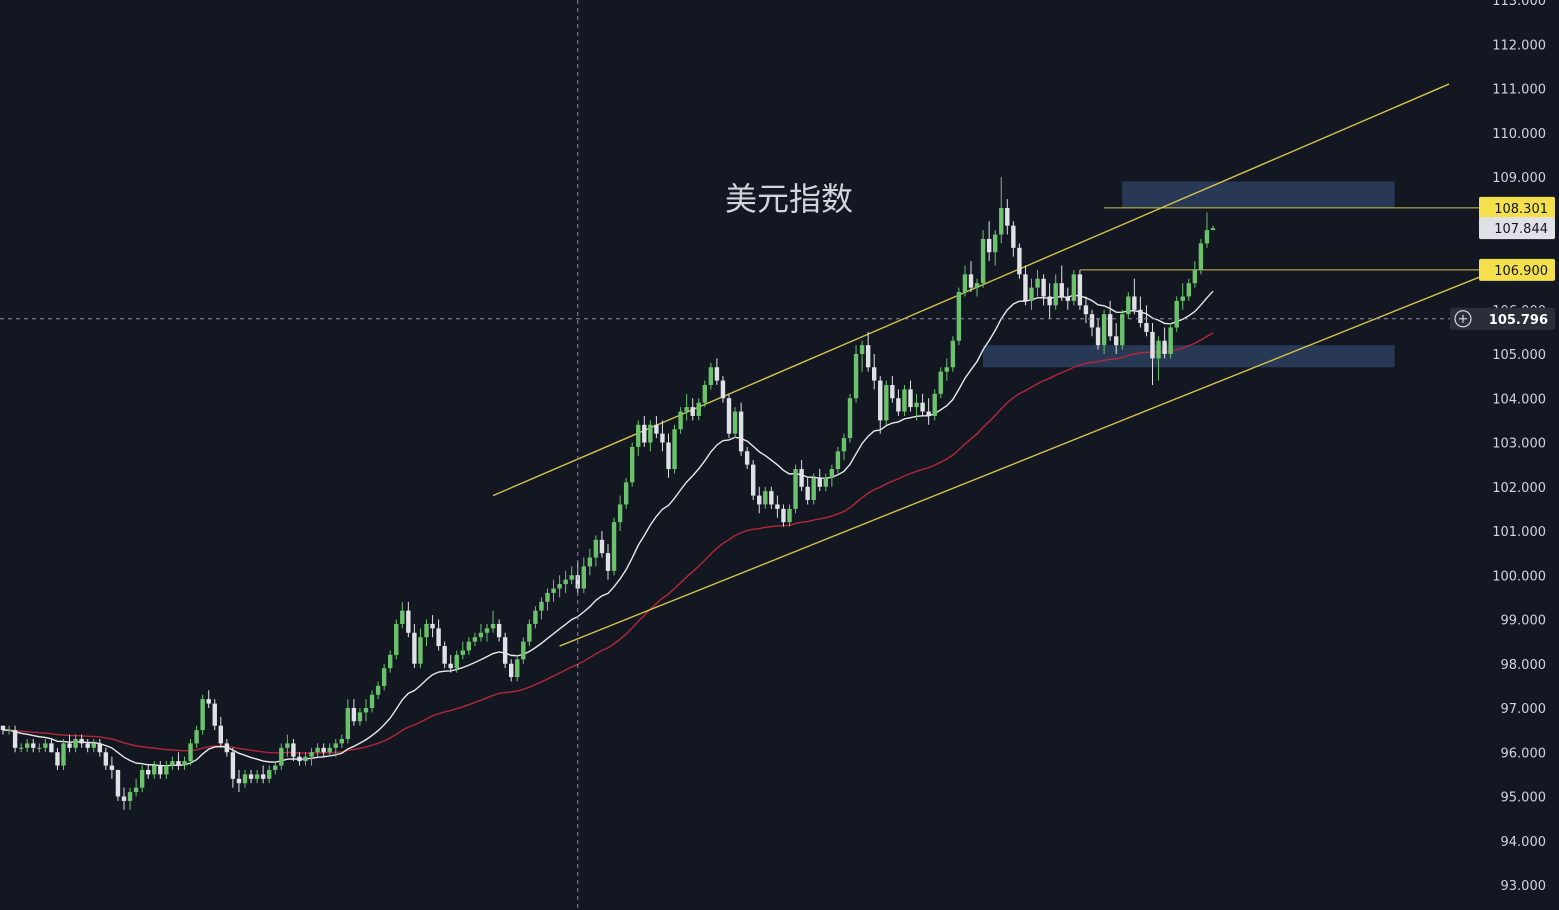 The width and height of the screenshot is (1559, 910). I want to click on crosshair-add-icon, so click(1502, 318).